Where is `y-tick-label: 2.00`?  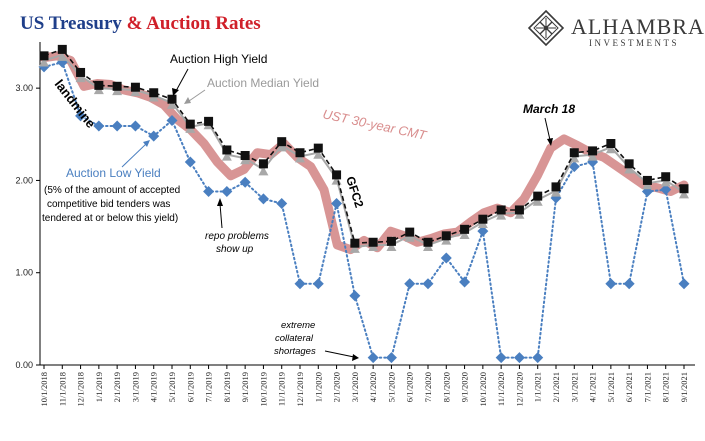
y-tick-label: 2.00 is located at coordinates (24, 180).